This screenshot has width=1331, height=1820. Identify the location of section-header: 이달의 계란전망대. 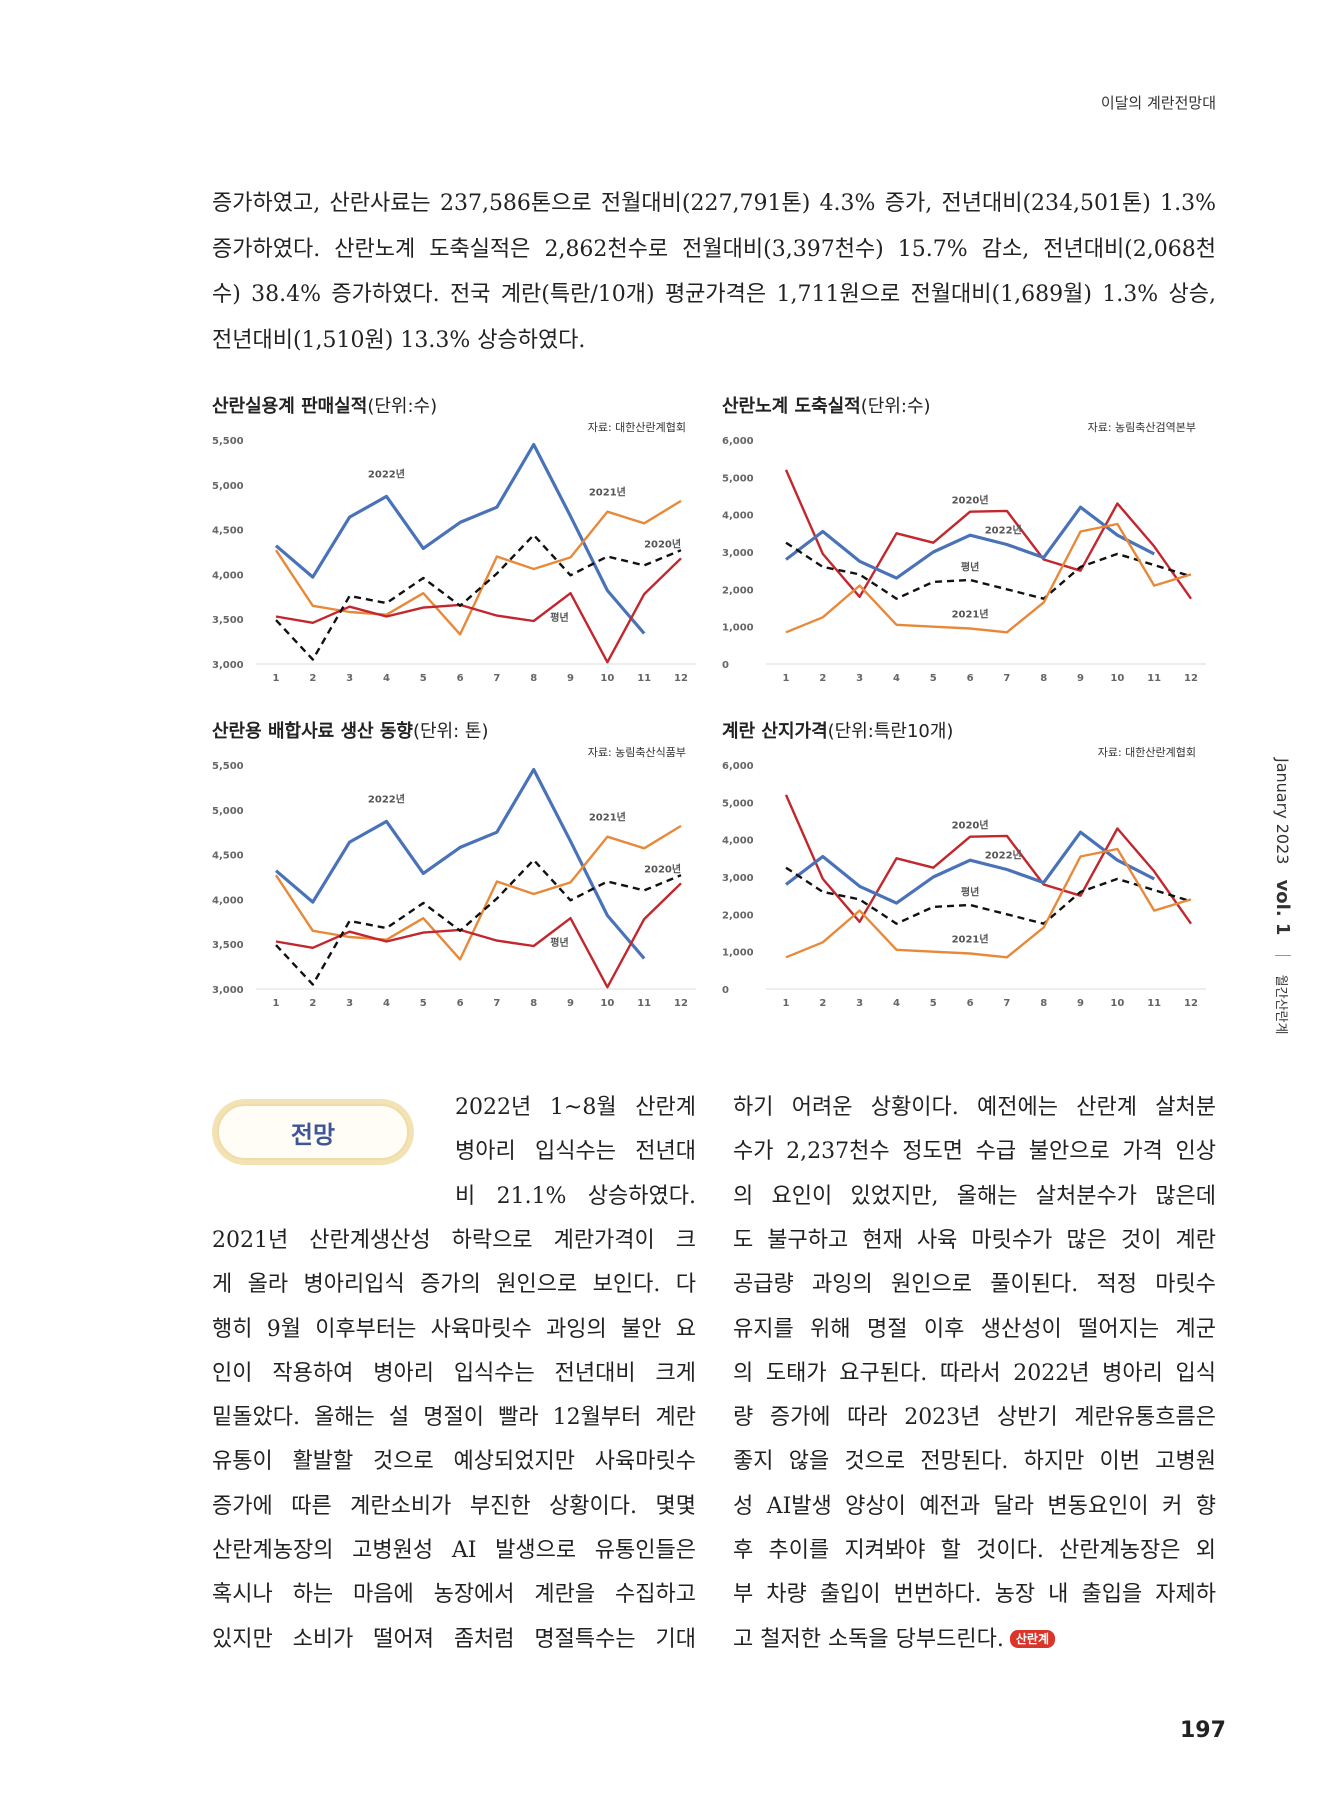
(1158, 103).